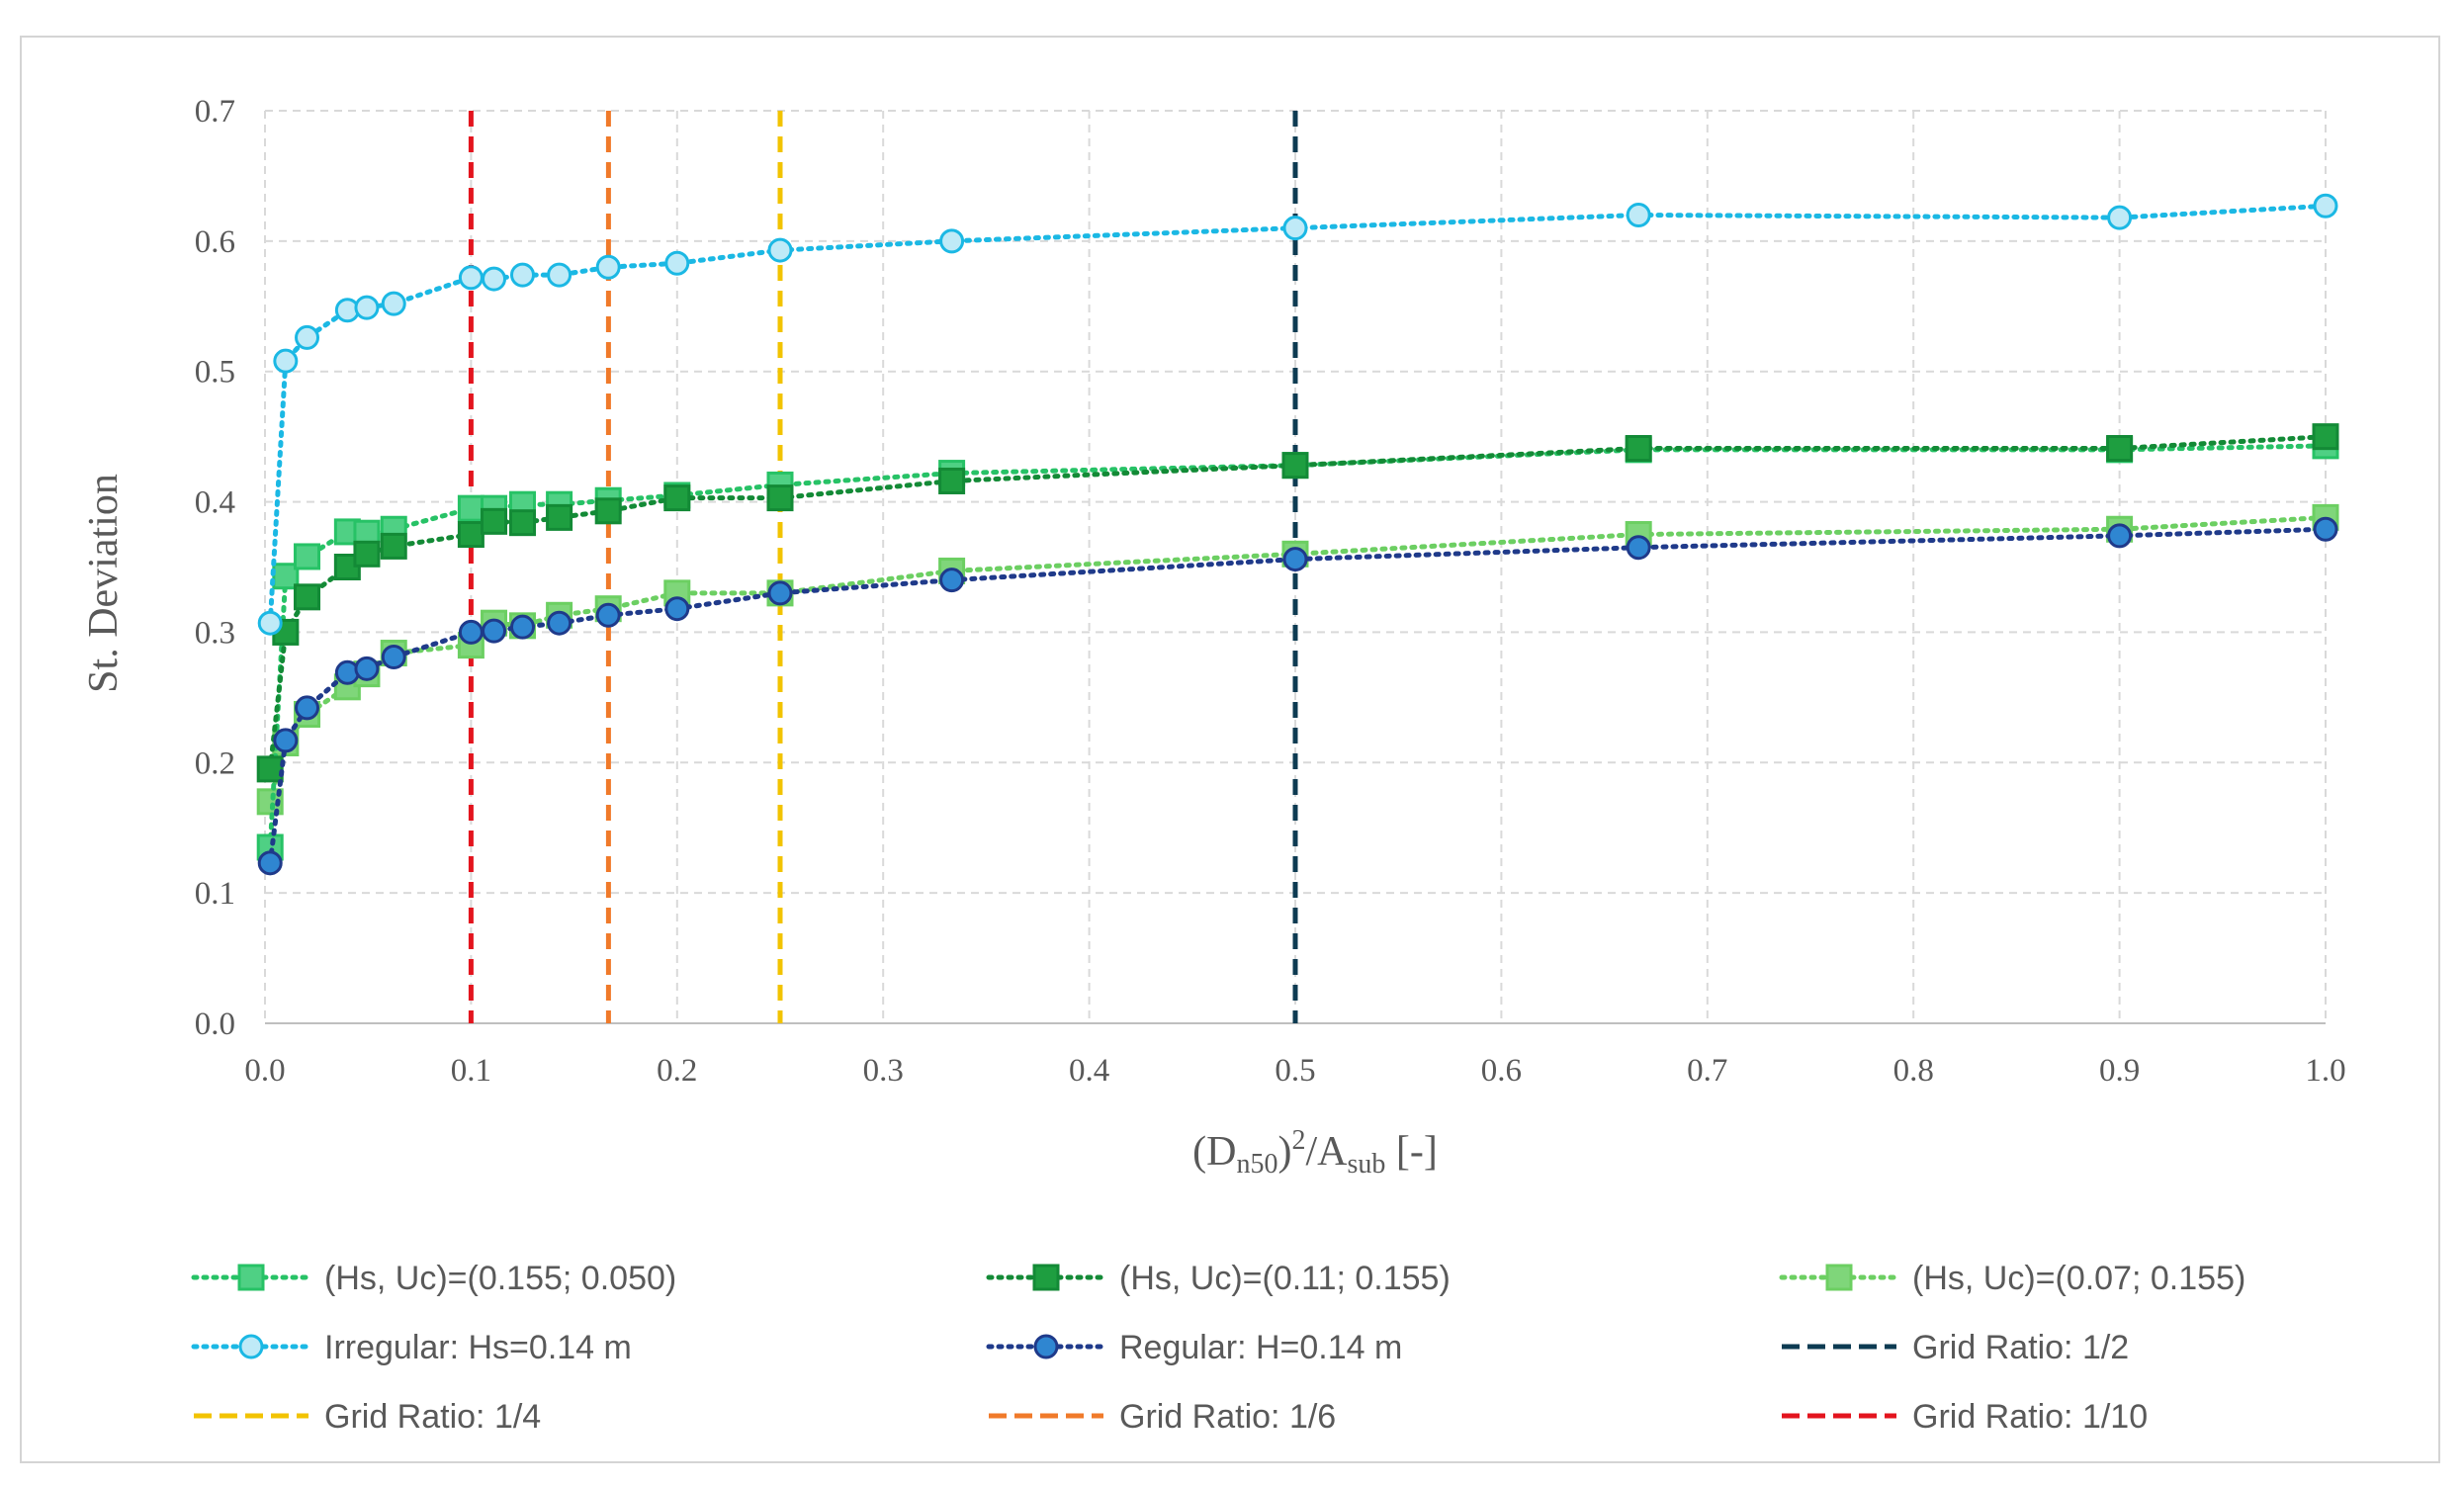  Describe the element at coordinates (1214, 1152) in the screenshot. I see `x-label-open: (D` at that location.